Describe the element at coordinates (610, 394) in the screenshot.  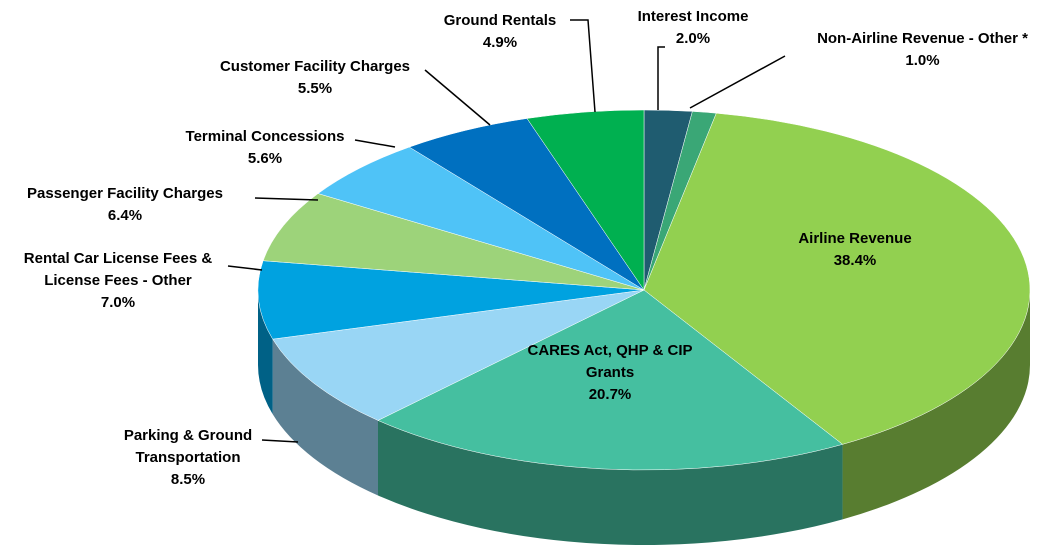
I see `value-label: 20.7%` at that location.